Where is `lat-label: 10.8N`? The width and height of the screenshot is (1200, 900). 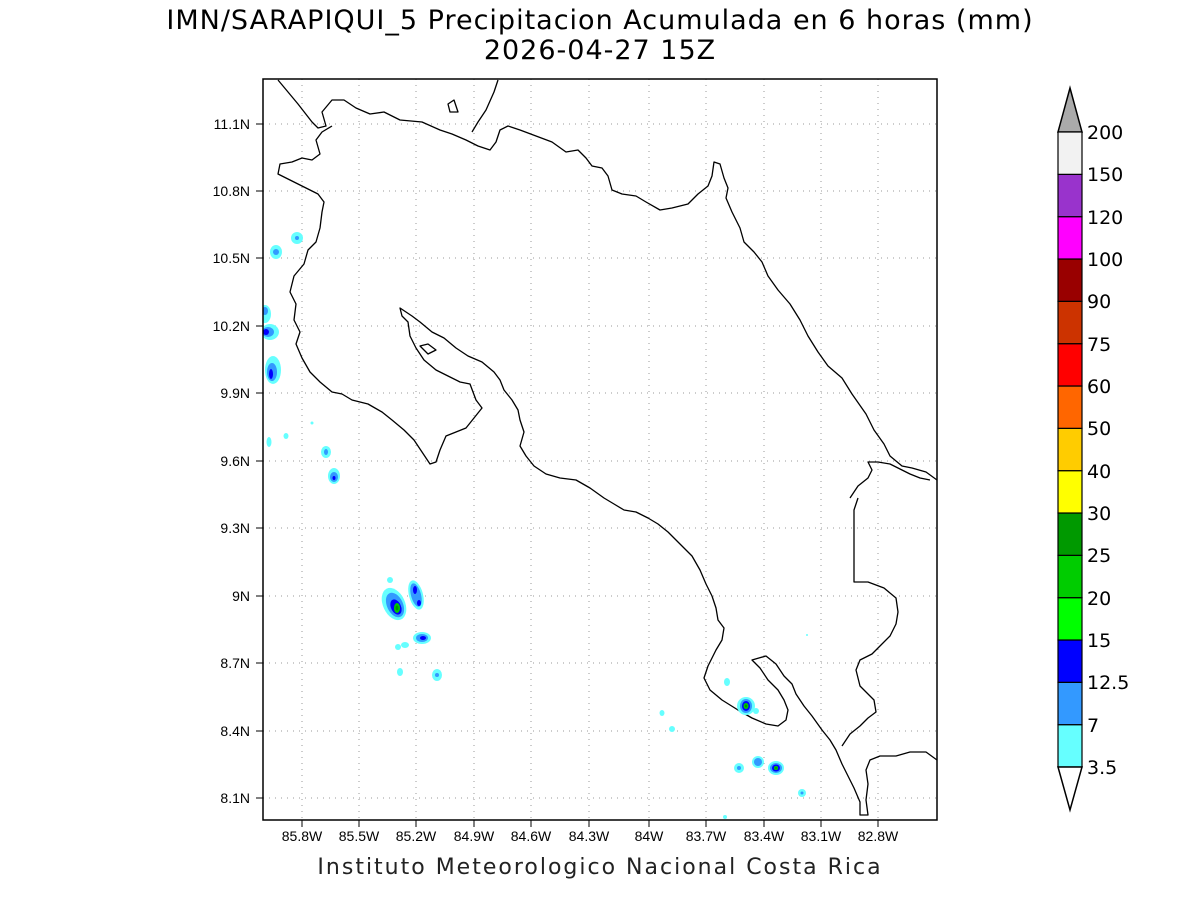 lat-label: 10.8N is located at coordinates (231, 191).